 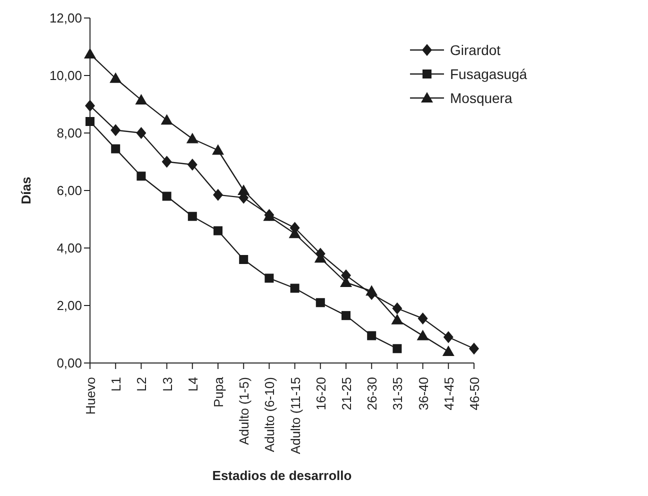 What do you see at coordinates (423, 393) in the screenshot?
I see `x-tick-label: 36-40` at bounding box center [423, 393].